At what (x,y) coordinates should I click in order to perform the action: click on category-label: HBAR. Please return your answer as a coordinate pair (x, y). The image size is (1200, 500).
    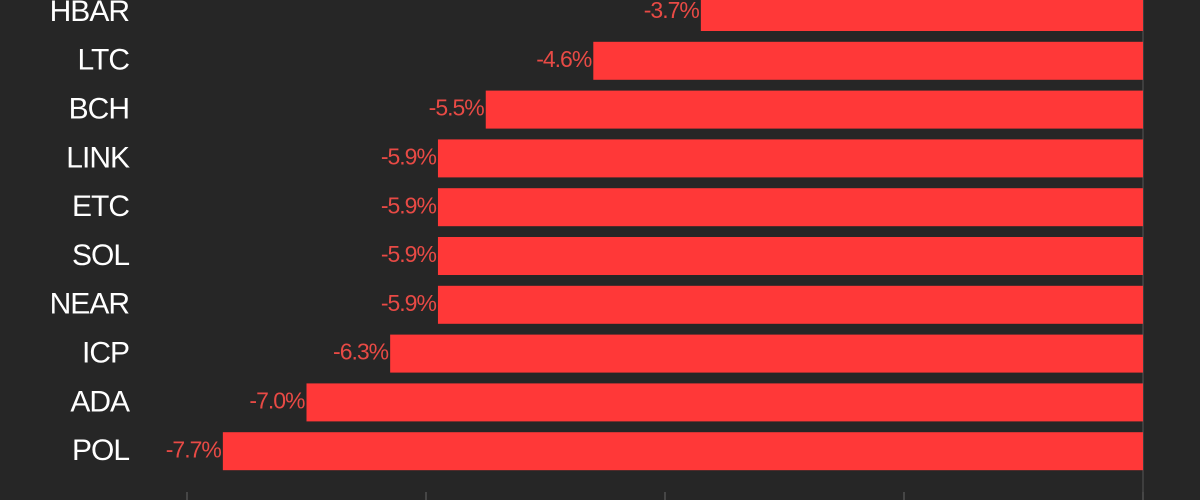
    Looking at the image, I should click on (90, 14).